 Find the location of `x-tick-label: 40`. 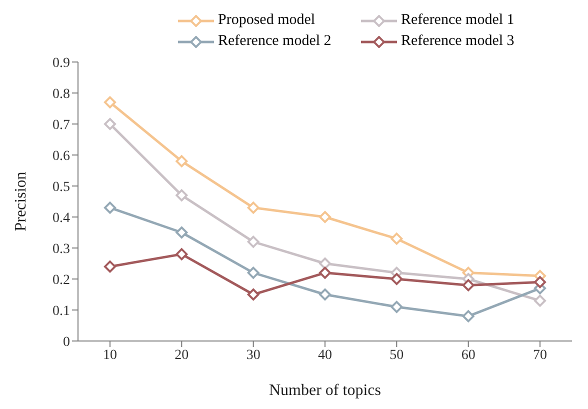

x-tick-label: 40 is located at coordinates (325, 355).